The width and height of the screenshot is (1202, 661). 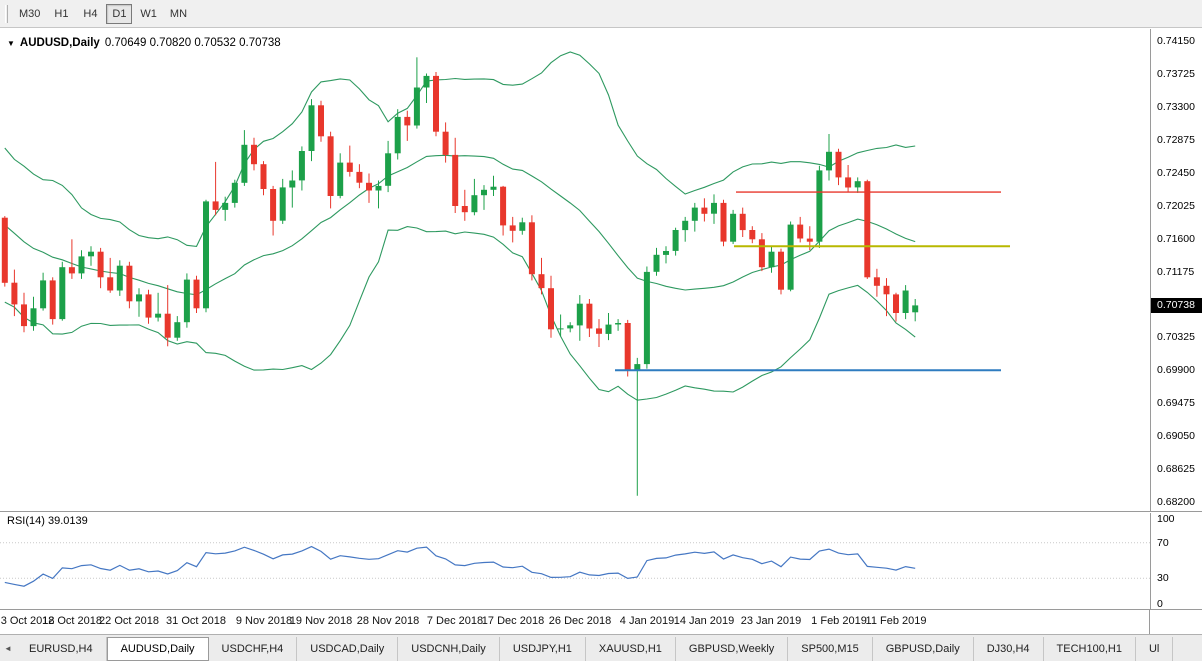 What do you see at coordinates (321, 621) in the screenshot?
I see `date-axis-label: 19 Nov 2018` at bounding box center [321, 621].